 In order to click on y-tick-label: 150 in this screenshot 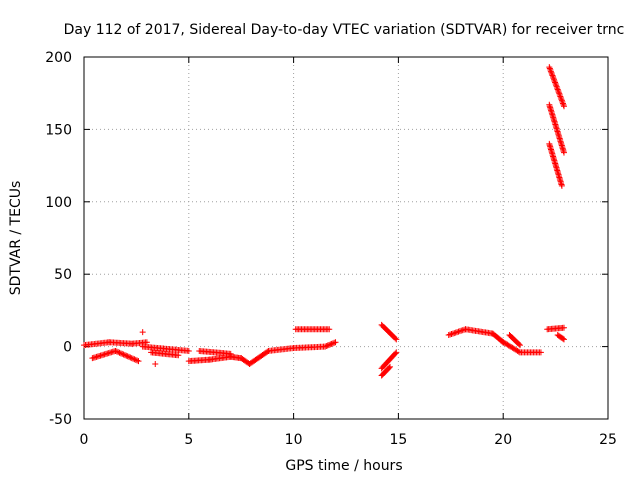, I will do `click(58, 130)`.